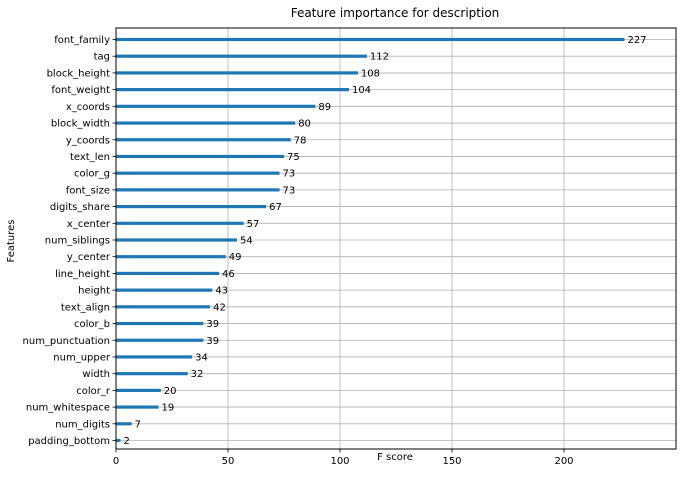 This screenshot has height=496, width=684. Describe the element at coordinates (235, 257) in the screenshot. I see `data-label-y_center: 49` at that location.